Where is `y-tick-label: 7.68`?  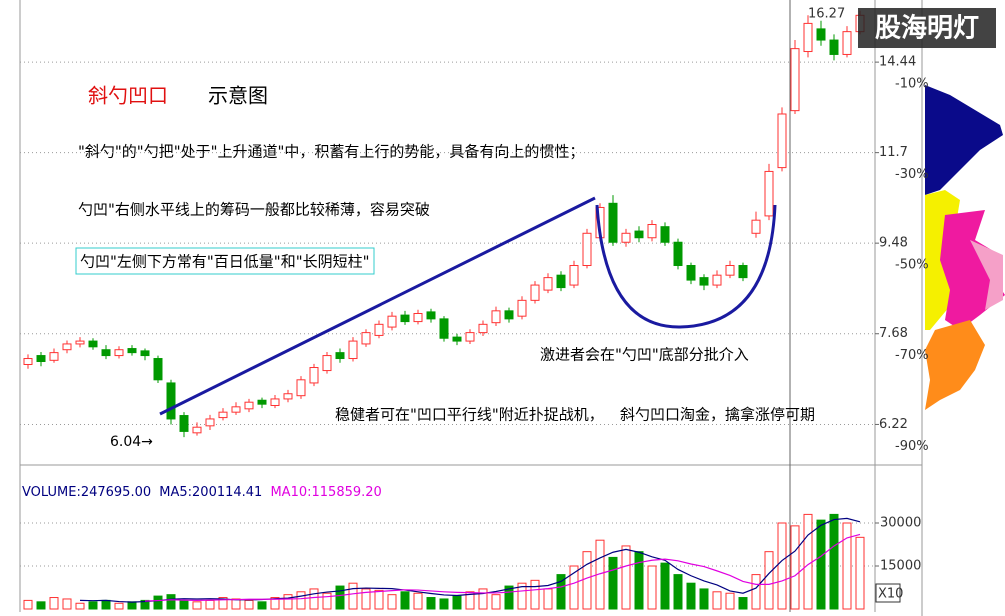
y-tick-label: 7.68 is located at coordinates (893, 333).